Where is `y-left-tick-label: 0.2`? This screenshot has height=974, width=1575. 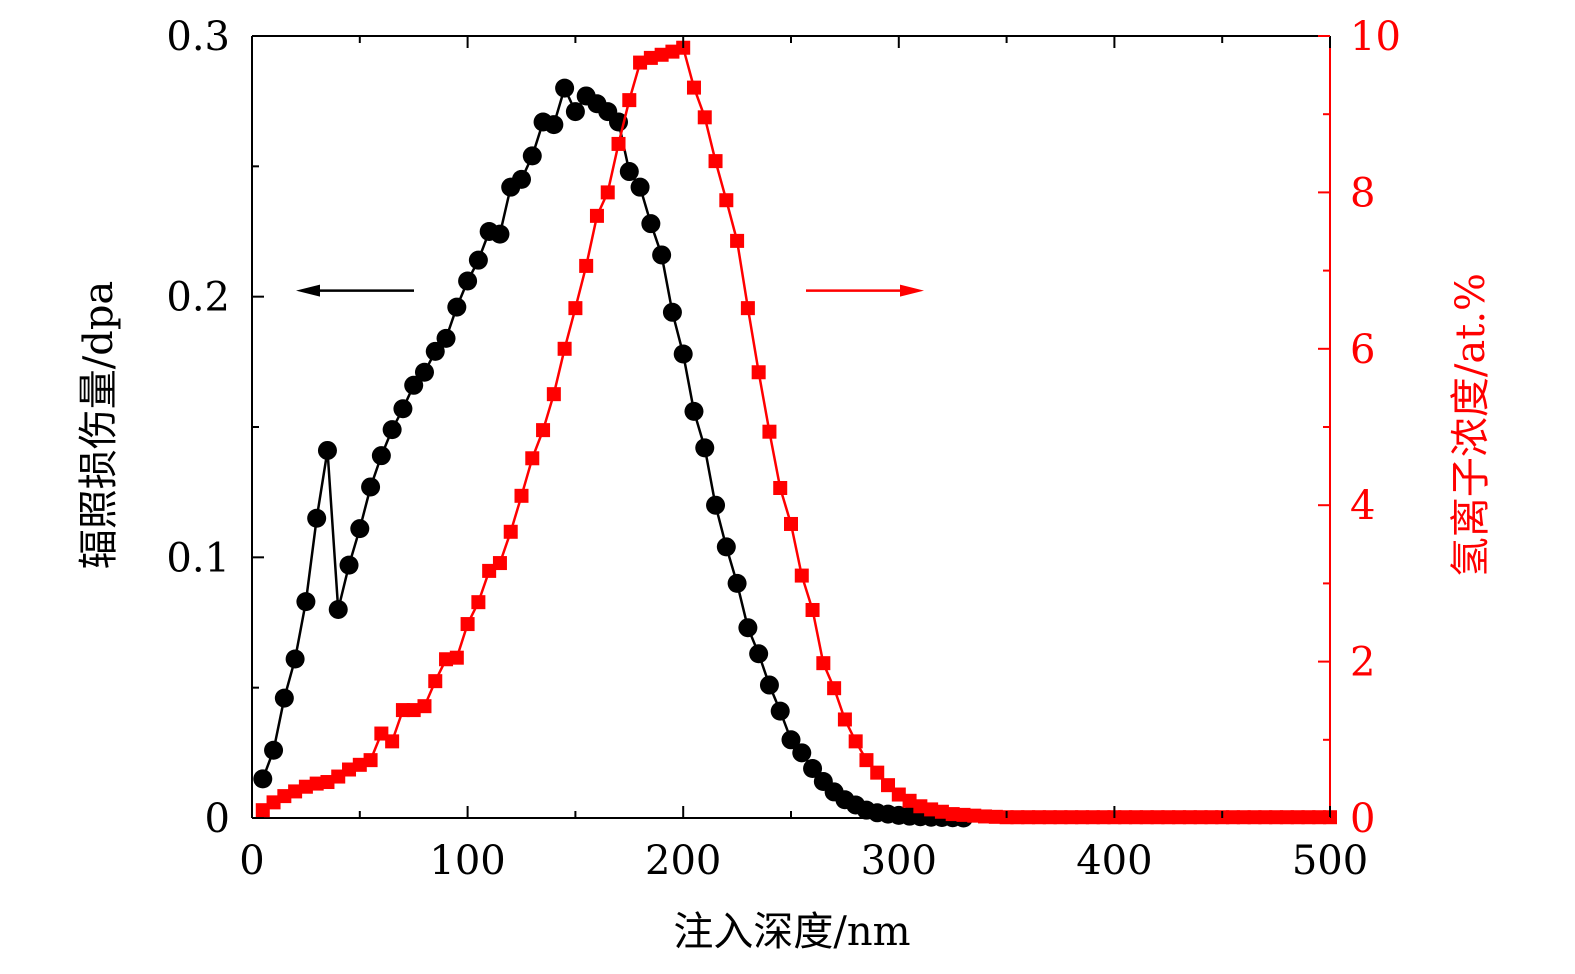
y-left-tick-label: 0.2 is located at coordinates (198, 298).